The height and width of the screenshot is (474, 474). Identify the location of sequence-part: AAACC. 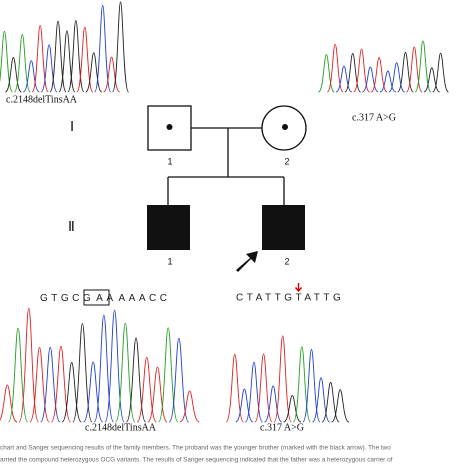
(145, 298).